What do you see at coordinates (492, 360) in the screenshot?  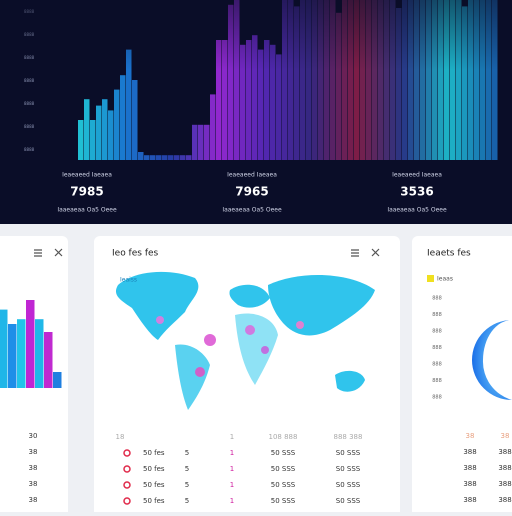 I see `pie-chart` at bounding box center [492, 360].